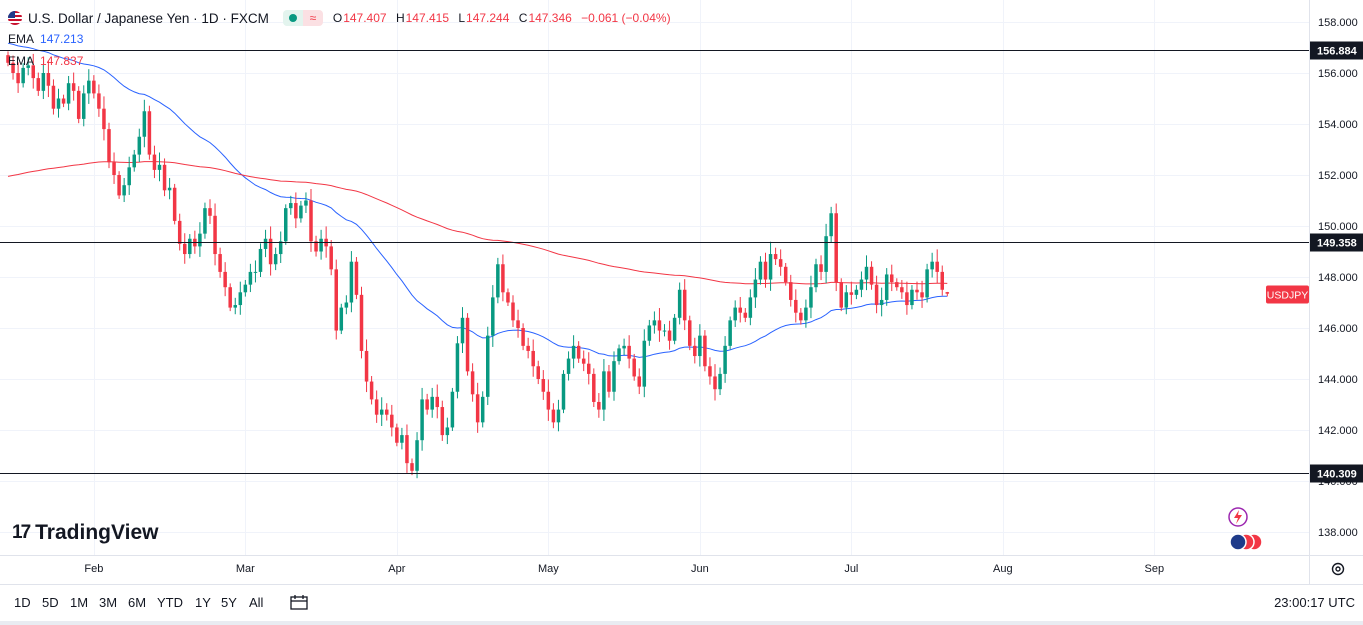 This screenshot has width=1363, height=625. I want to click on level-label: 156.884, so click(1337, 52).